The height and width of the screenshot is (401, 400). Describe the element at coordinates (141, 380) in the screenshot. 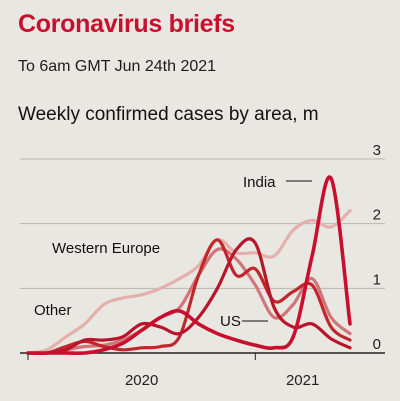

I see `x-tick-label: 2020` at that location.